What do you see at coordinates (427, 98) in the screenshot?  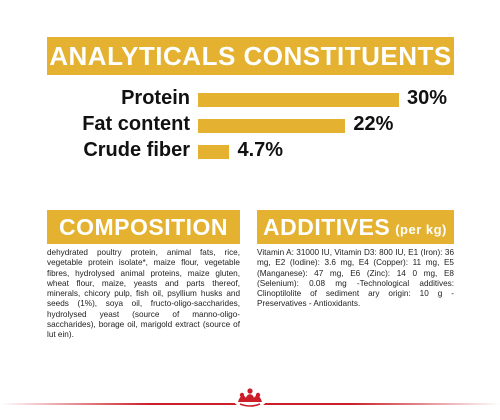 I see `nutrient-value: 30%` at bounding box center [427, 98].